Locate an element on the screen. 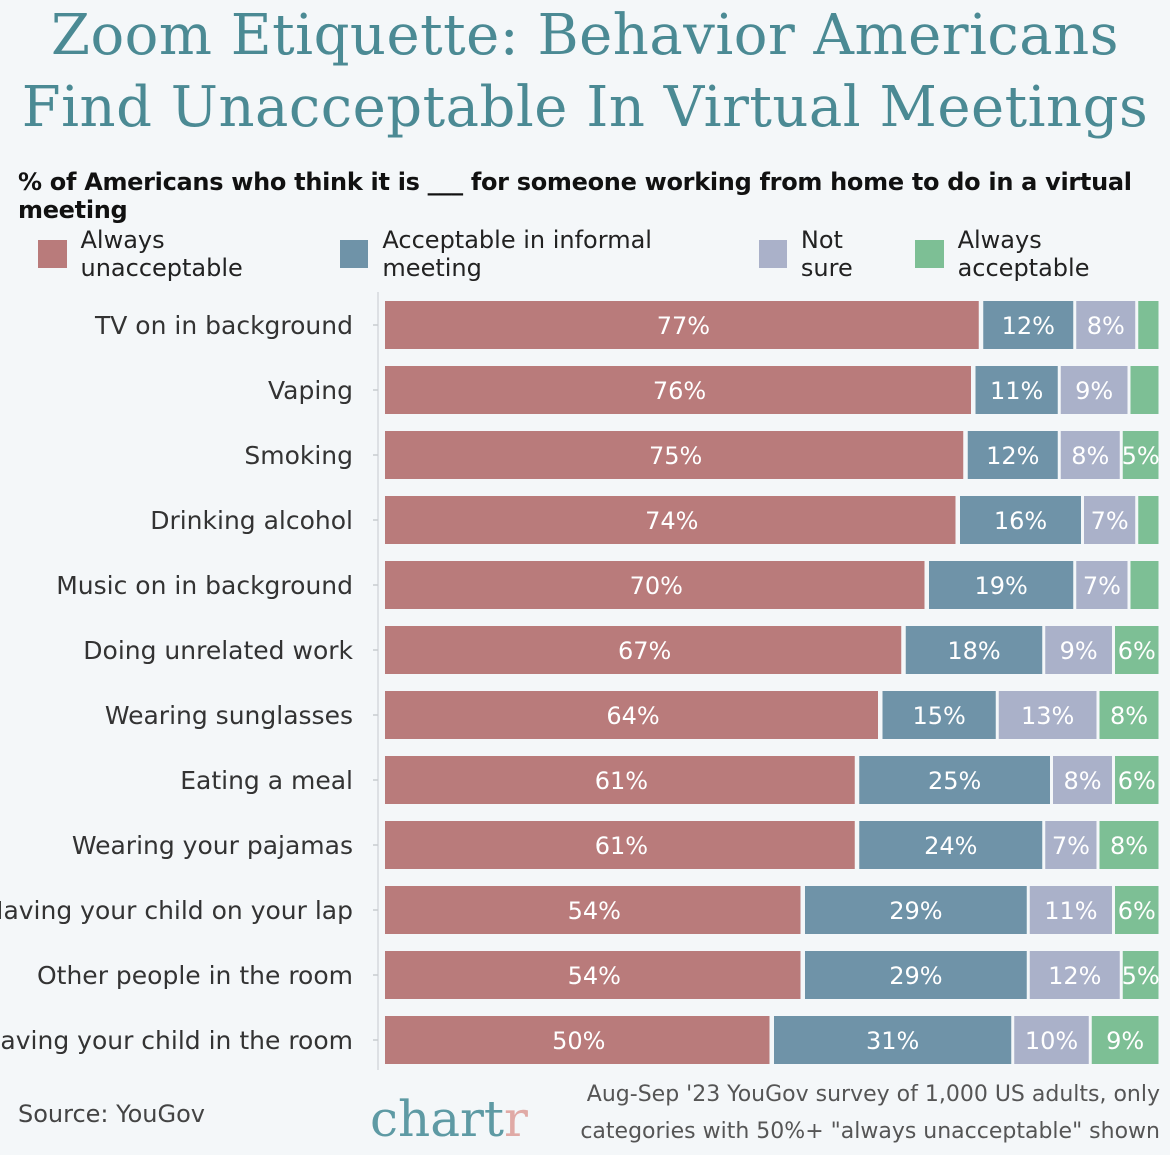 This screenshot has height=1155, width=1170. chart-title-line2: Find Unacceptable In Virtual Meetings is located at coordinates (585, 107).